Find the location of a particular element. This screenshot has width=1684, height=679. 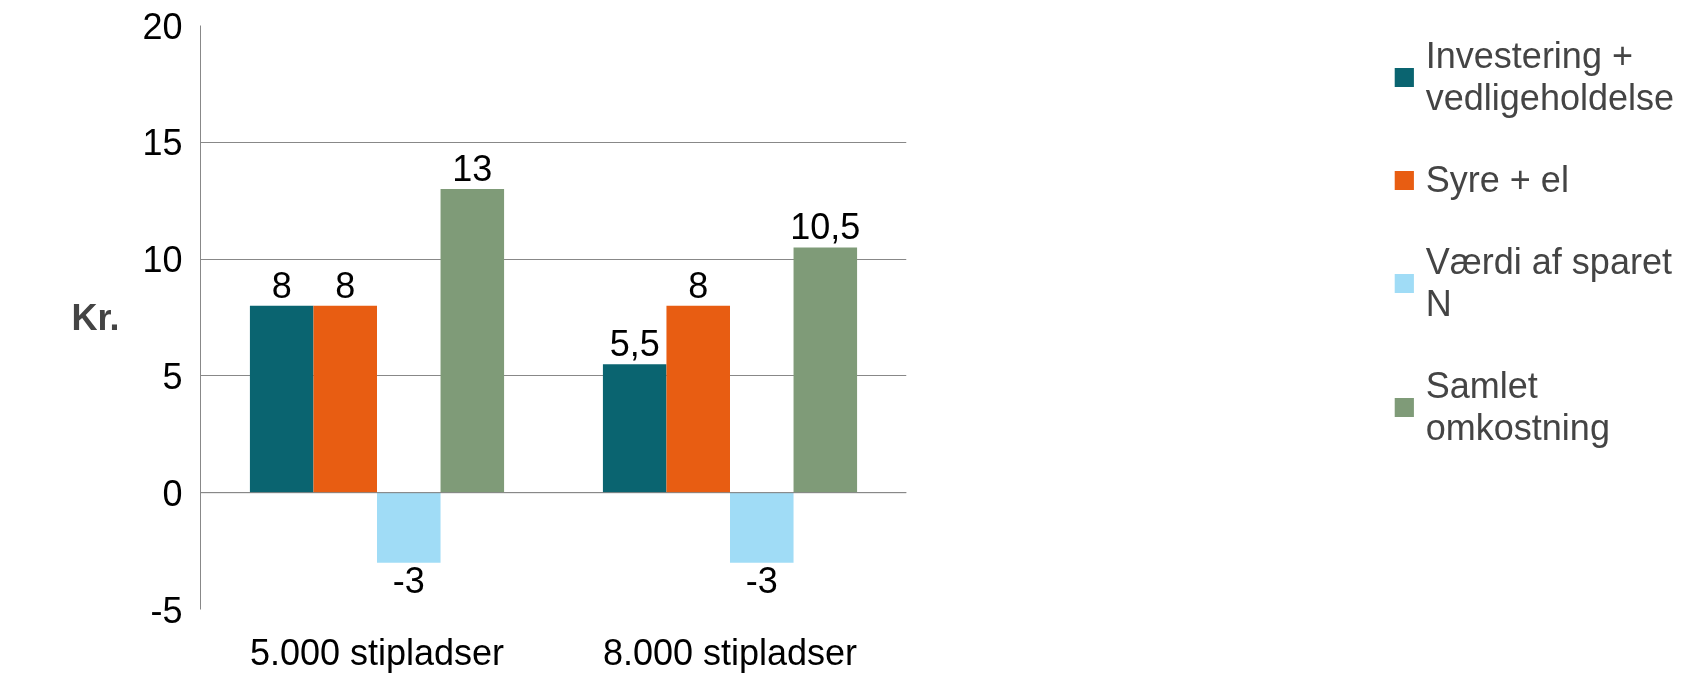

legend-label: Syre + el is located at coordinates (1497, 180).